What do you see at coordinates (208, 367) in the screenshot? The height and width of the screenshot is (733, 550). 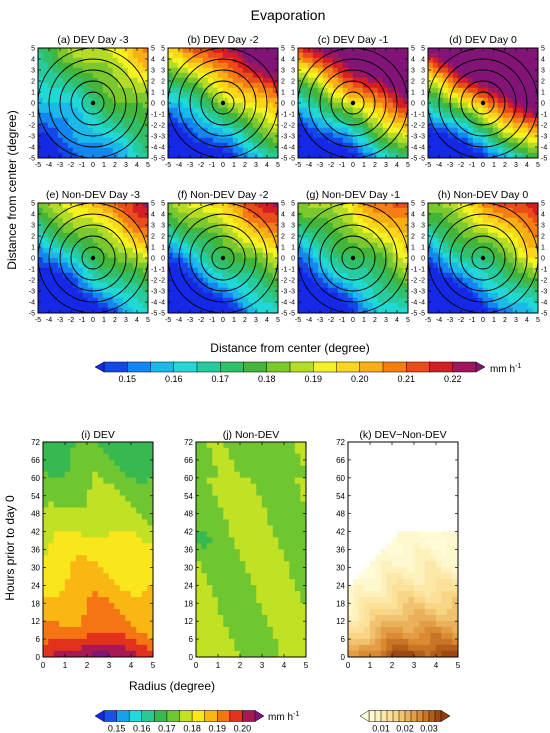 I see `colorbar-segment` at bounding box center [208, 367].